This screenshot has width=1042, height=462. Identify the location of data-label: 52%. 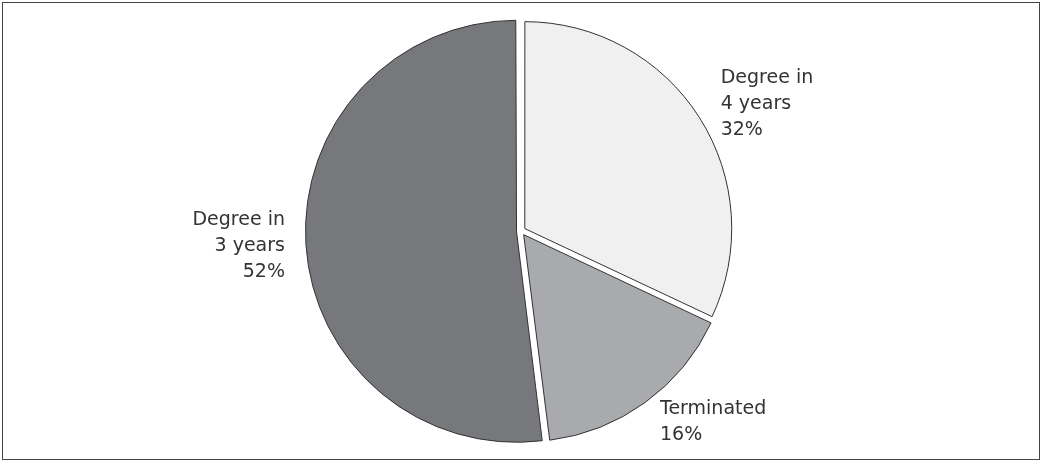
(263, 269).